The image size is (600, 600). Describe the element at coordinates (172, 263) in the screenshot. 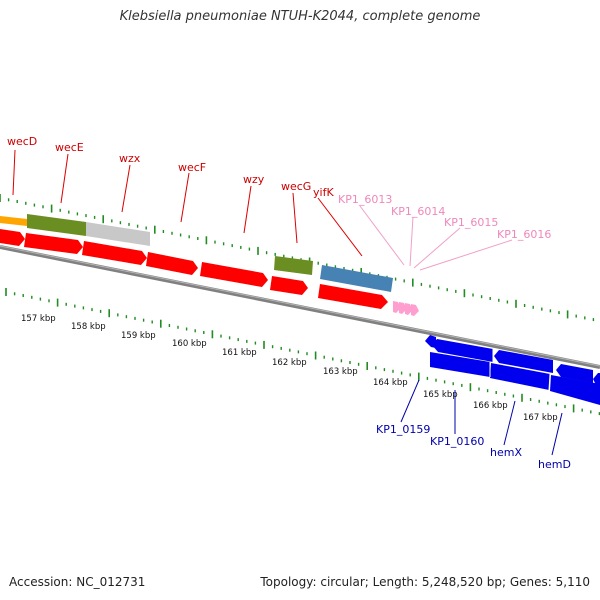

I see `gene-arrow-wecF` at that location.